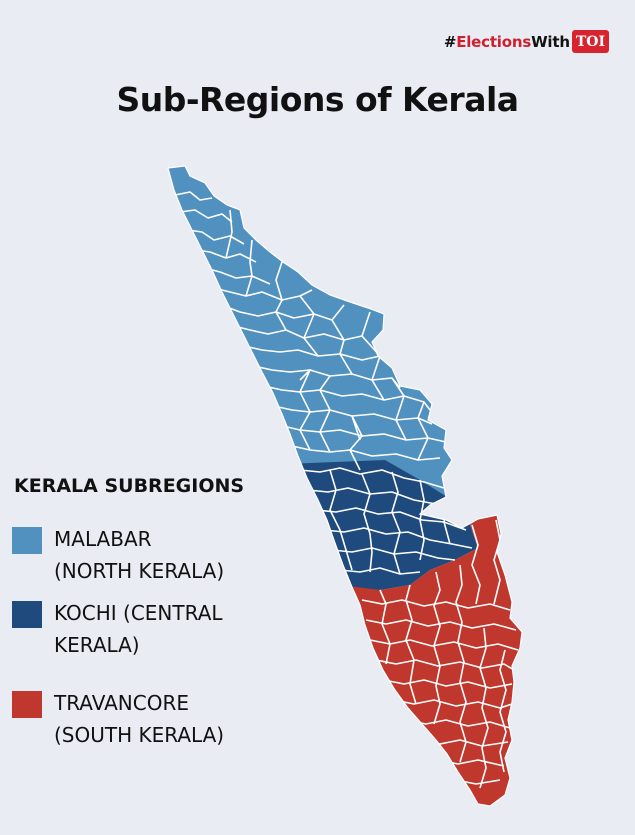  I want to click on page-title: Sub-Regions of Kerala, so click(317, 99).